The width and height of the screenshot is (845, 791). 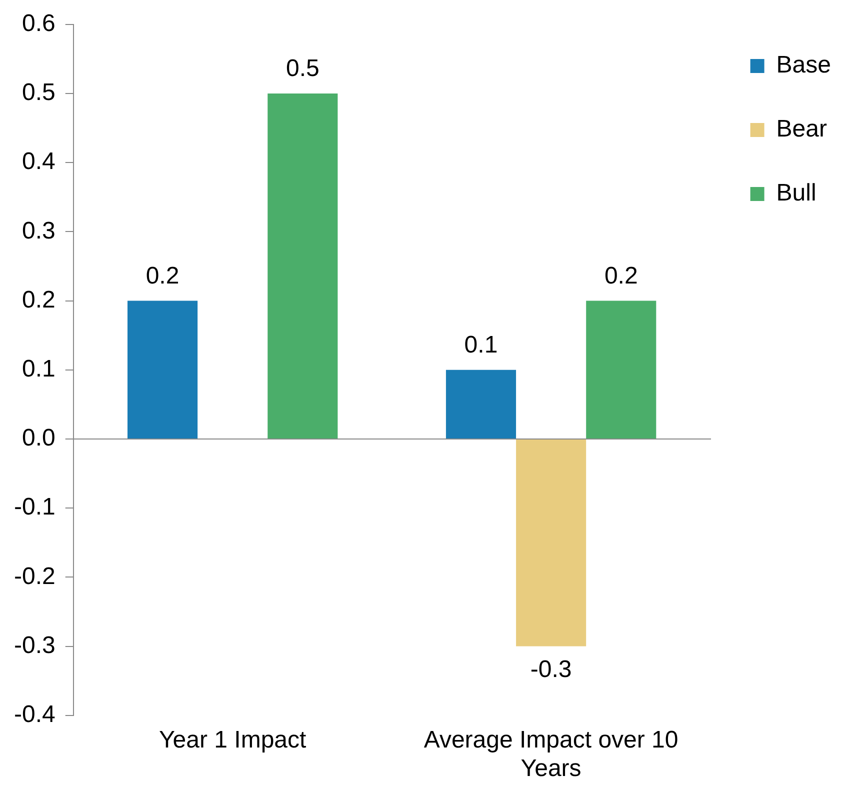 I want to click on y-tick-label: 0.6, so click(x=39, y=24).